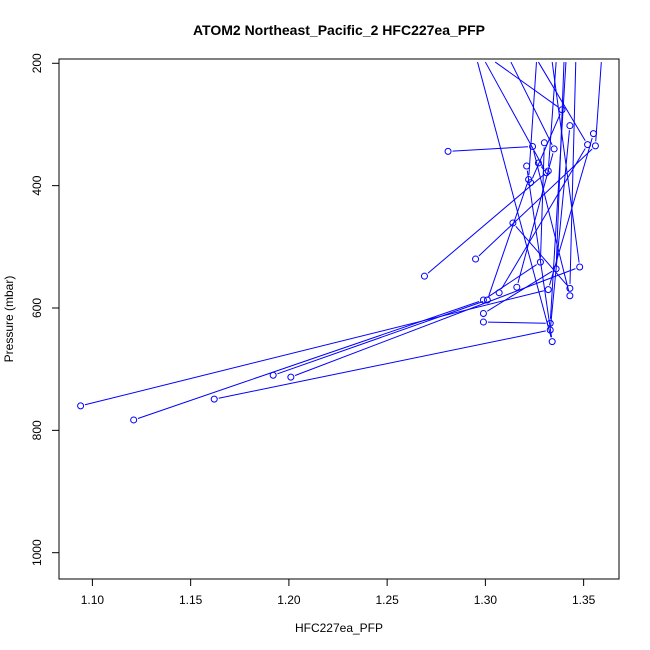 The image size is (650, 650). What do you see at coordinates (37, 552) in the screenshot?
I see `y-tick-label: 1000` at bounding box center [37, 552].